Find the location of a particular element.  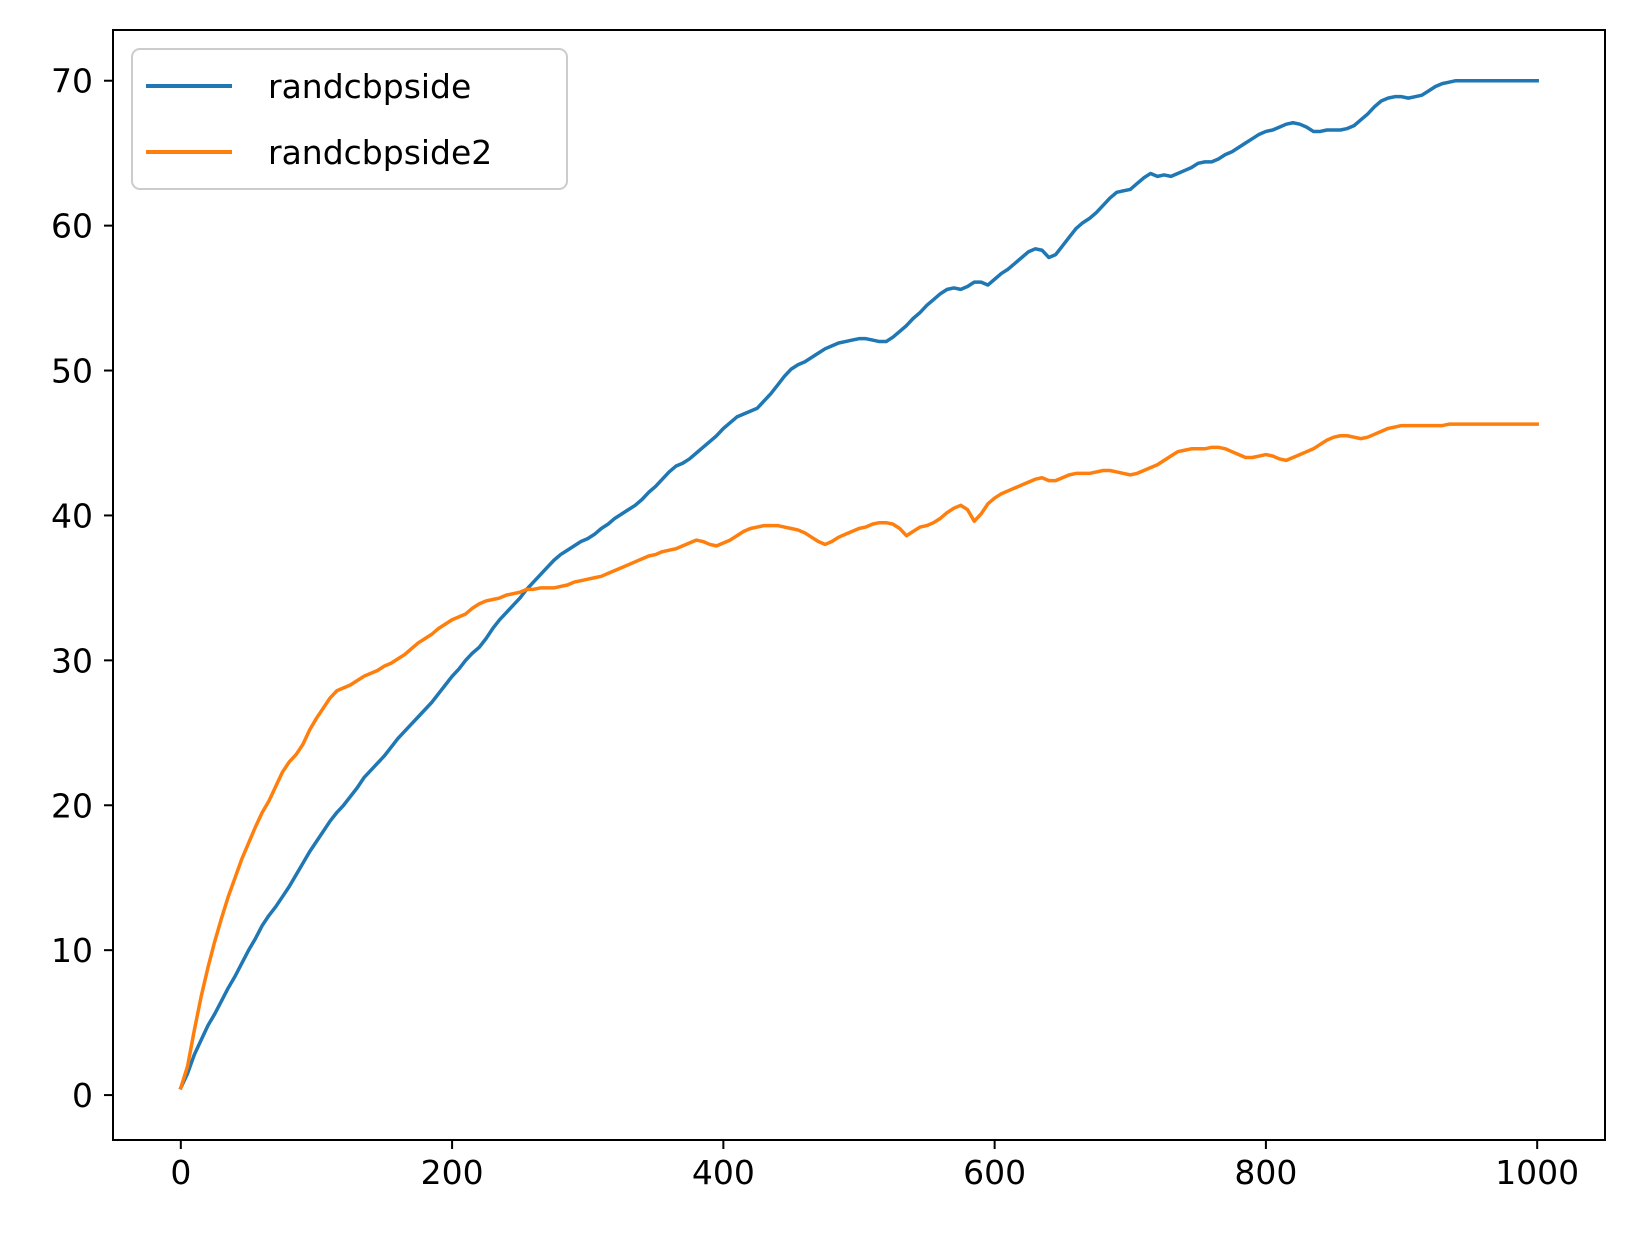

y-tick-label: 70 is located at coordinates (72, 81).